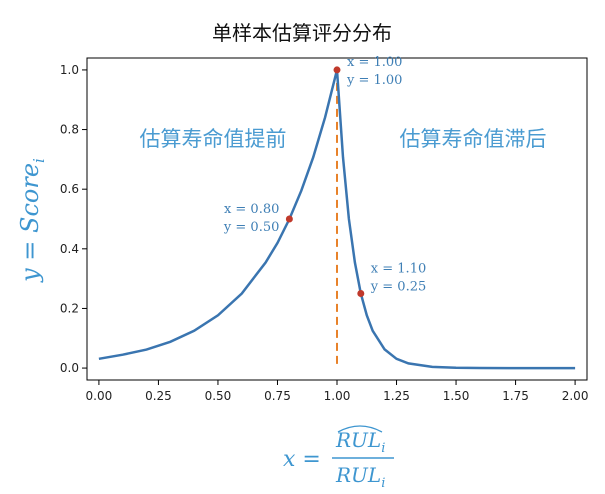 The height and width of the screenshot is (494, 605). What do you see at coordinates (374, 62) in the screenshot?
I see `point-label-x: x = 1.00` at bounding box center [374, 62].